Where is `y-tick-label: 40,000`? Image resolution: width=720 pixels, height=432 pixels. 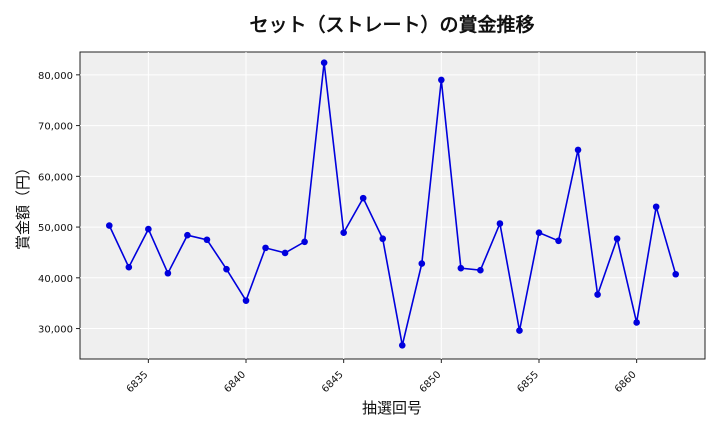
y-tick-label: 40,000 is located at coordinates (55, 279).